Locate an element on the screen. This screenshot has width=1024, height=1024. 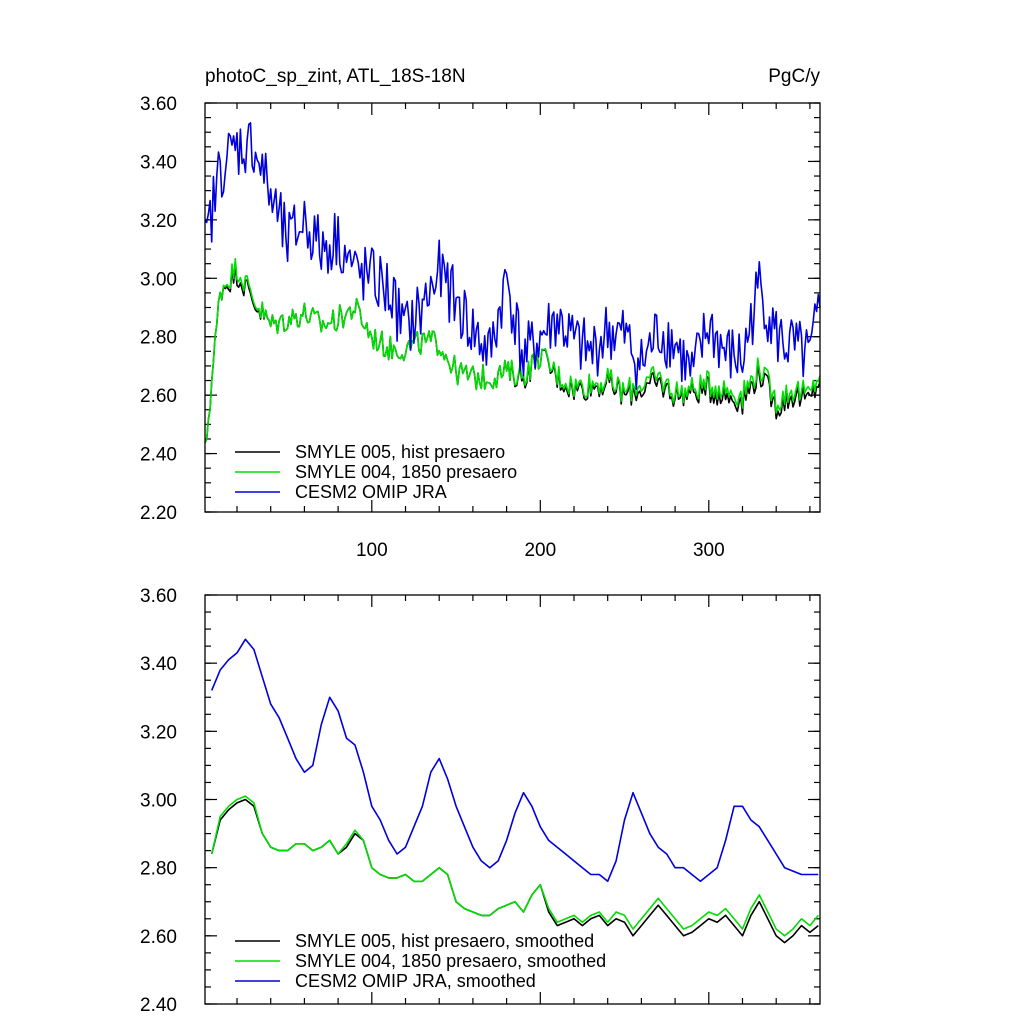
top-title-left: photoC_sp_zint, ATL_18S-18N is located at coordinates (335, 76).